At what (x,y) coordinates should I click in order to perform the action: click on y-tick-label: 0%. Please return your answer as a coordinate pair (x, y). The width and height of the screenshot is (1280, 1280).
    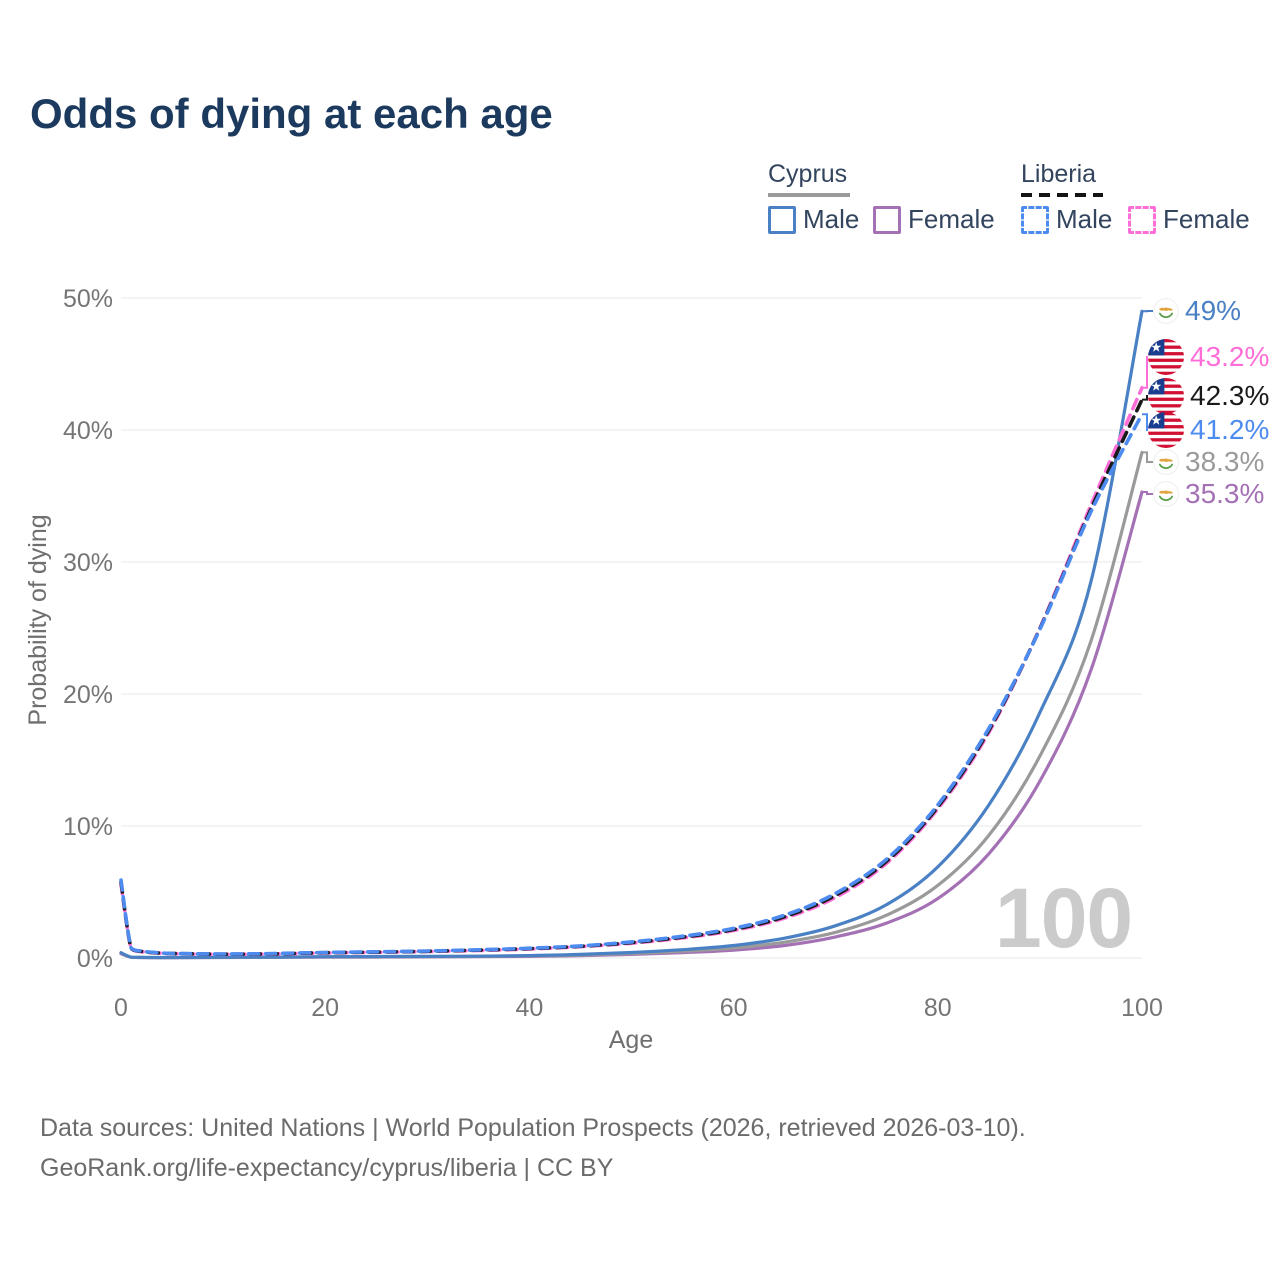
    Looking at the image, I should click on (95, 959).